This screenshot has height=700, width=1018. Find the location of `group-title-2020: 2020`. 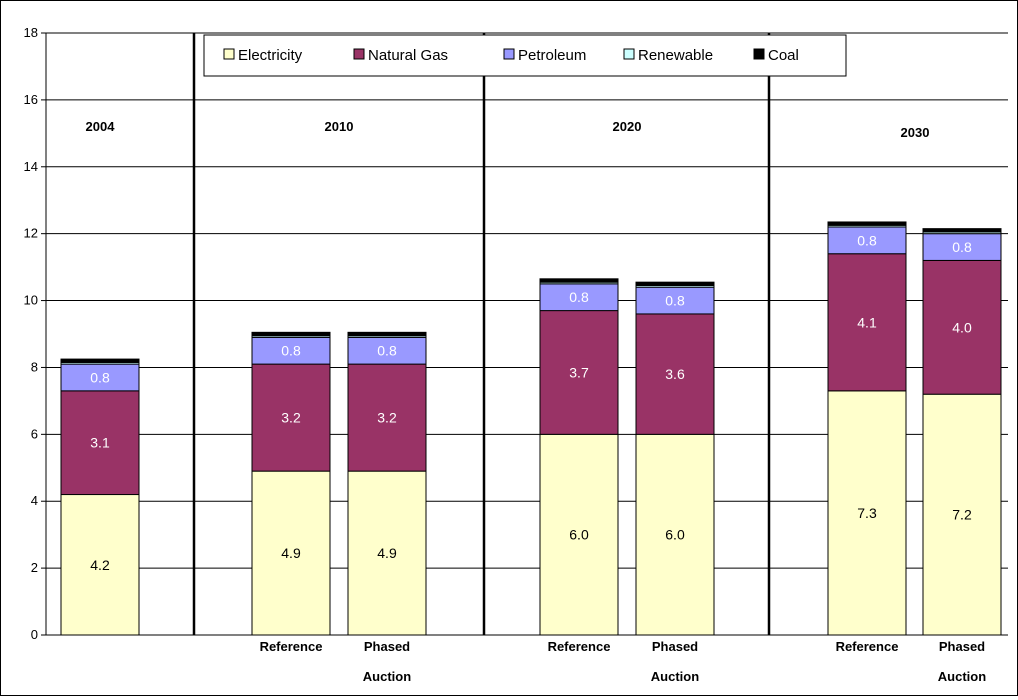

group-title-2020: 2020 is located at coordinates (627, 126).